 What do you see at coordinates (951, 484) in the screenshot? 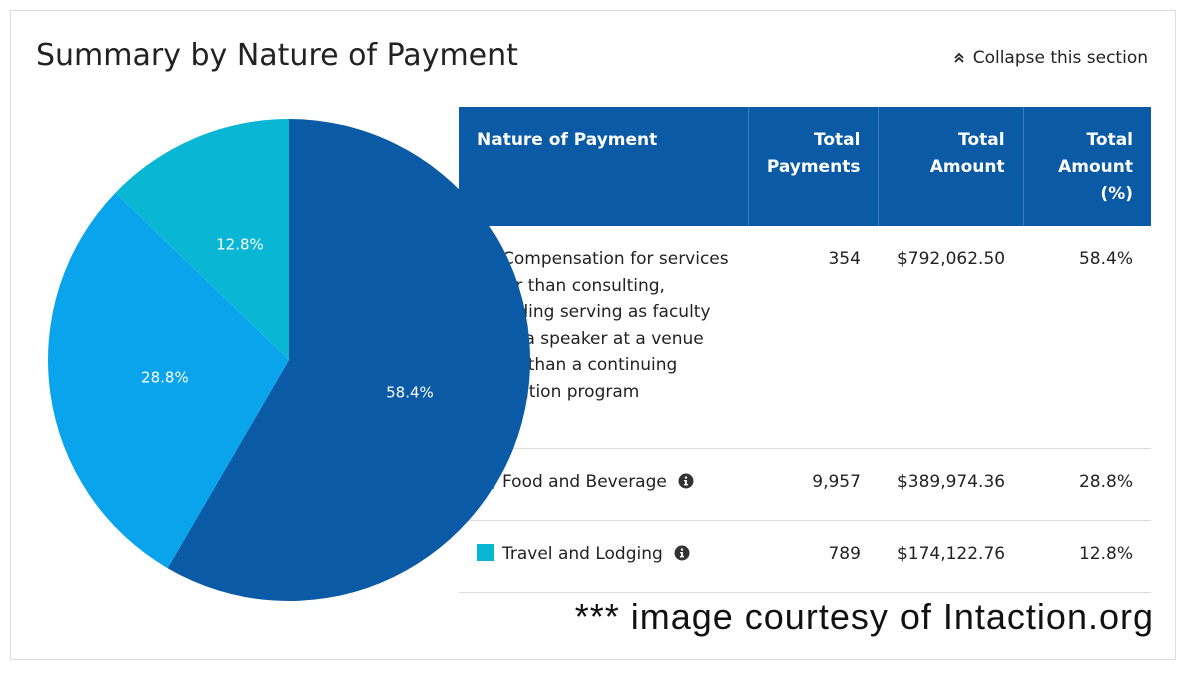
I see `amount-cell: $389,974.36` at bounding box center [951, 484].